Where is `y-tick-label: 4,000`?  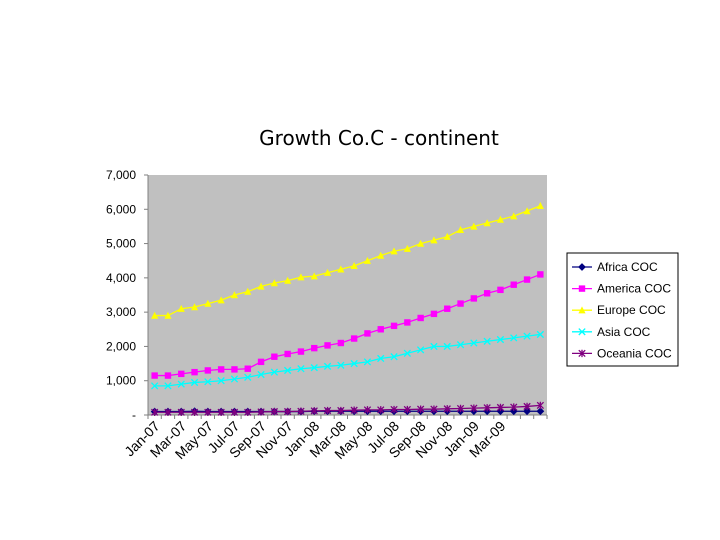
y-tick-label: 4,000 is located at coordinates (121, 278).